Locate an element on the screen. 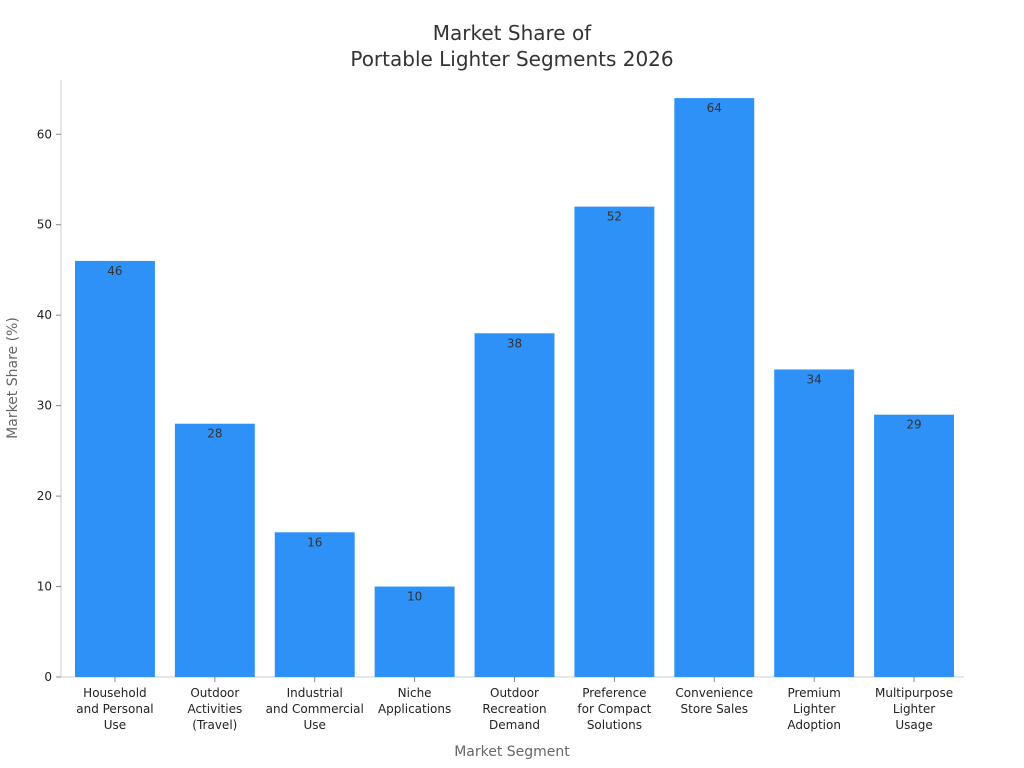 The width and height of the screenshot is (1024, 768). y-tick-label: 30 is located at coordinates (44, 406).